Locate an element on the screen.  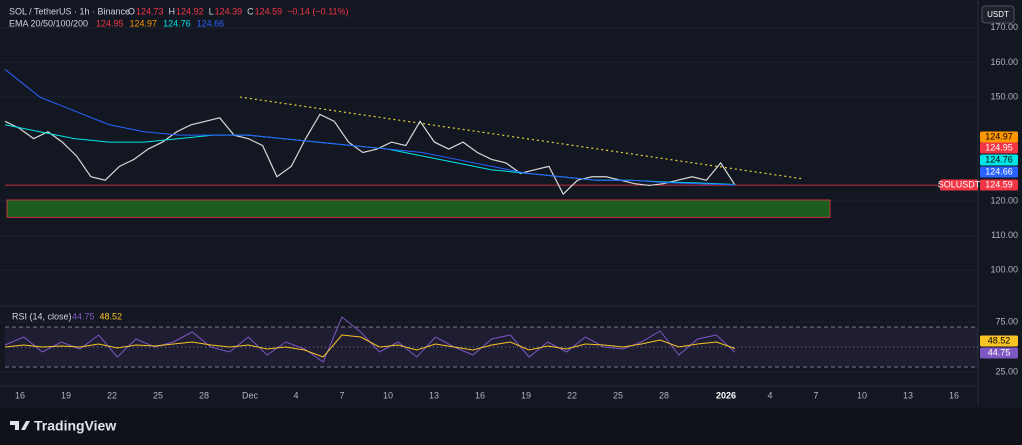
change: −0.14 (−0.11%) is located at coordinates (317, 11).